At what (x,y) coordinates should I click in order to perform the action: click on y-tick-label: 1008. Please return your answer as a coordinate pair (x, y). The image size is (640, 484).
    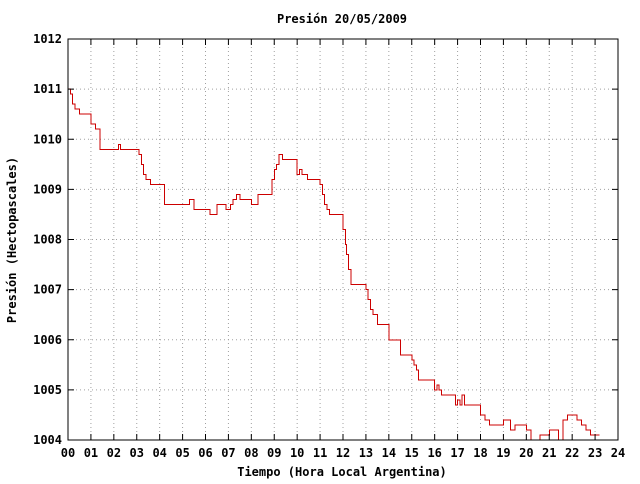
    Looking at the image, I should click on (47, 240).